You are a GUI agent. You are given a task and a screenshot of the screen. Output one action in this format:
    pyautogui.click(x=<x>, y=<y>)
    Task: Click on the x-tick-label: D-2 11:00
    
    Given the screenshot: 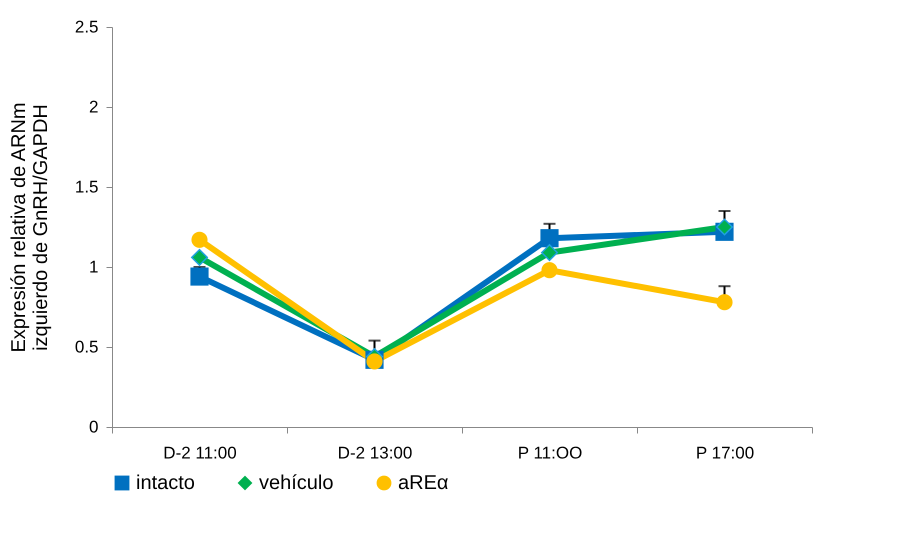 What is the action you would take?
    pyautogui.click(x=200, y=453)
    